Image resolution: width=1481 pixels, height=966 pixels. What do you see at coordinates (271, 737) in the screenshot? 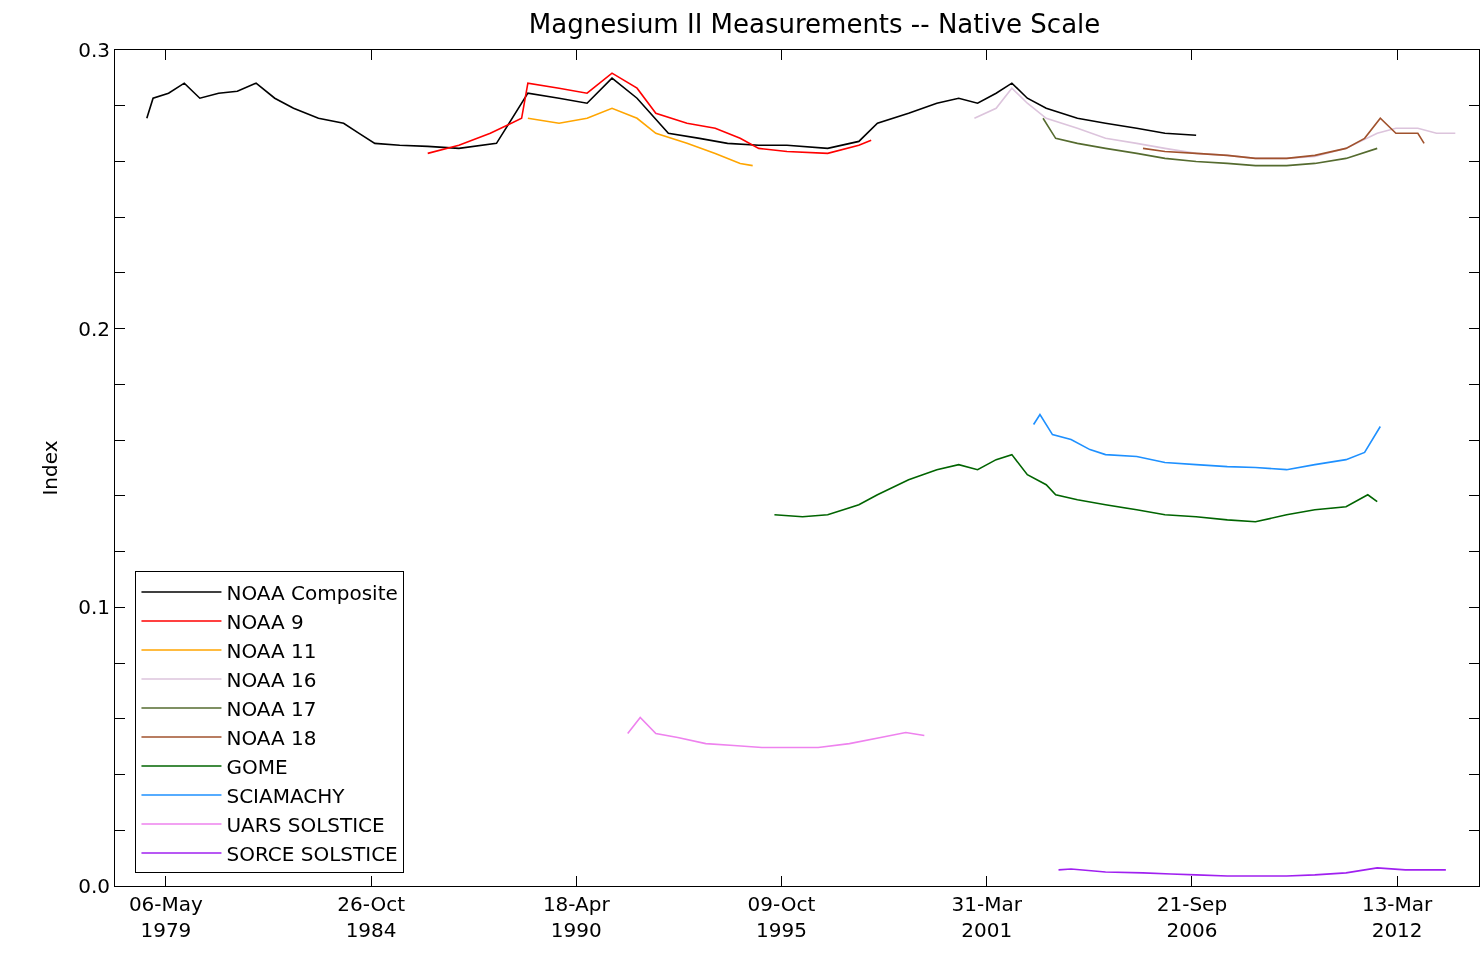
I see `legend-label: NOAA 18` at bounding box center [271, 737].